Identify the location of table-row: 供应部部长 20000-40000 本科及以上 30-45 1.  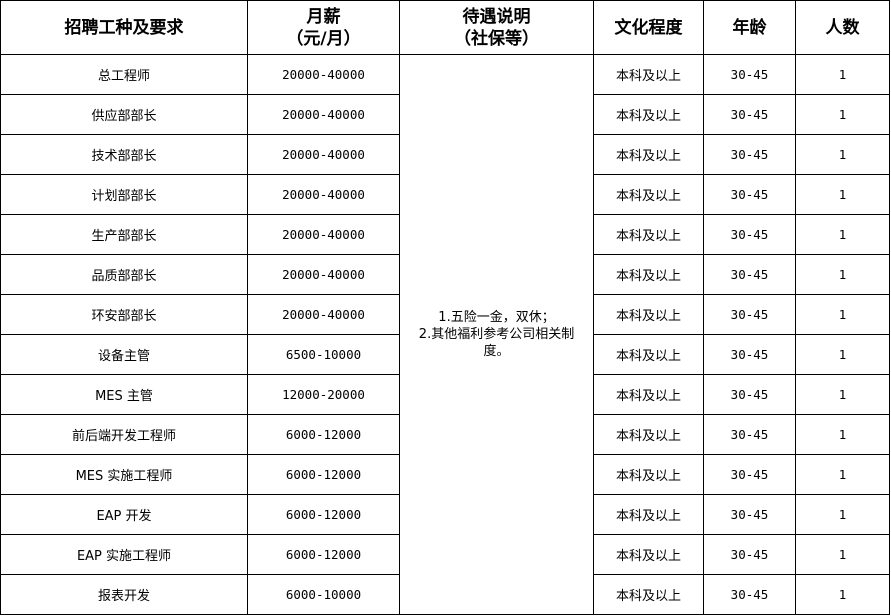
(445, 114).